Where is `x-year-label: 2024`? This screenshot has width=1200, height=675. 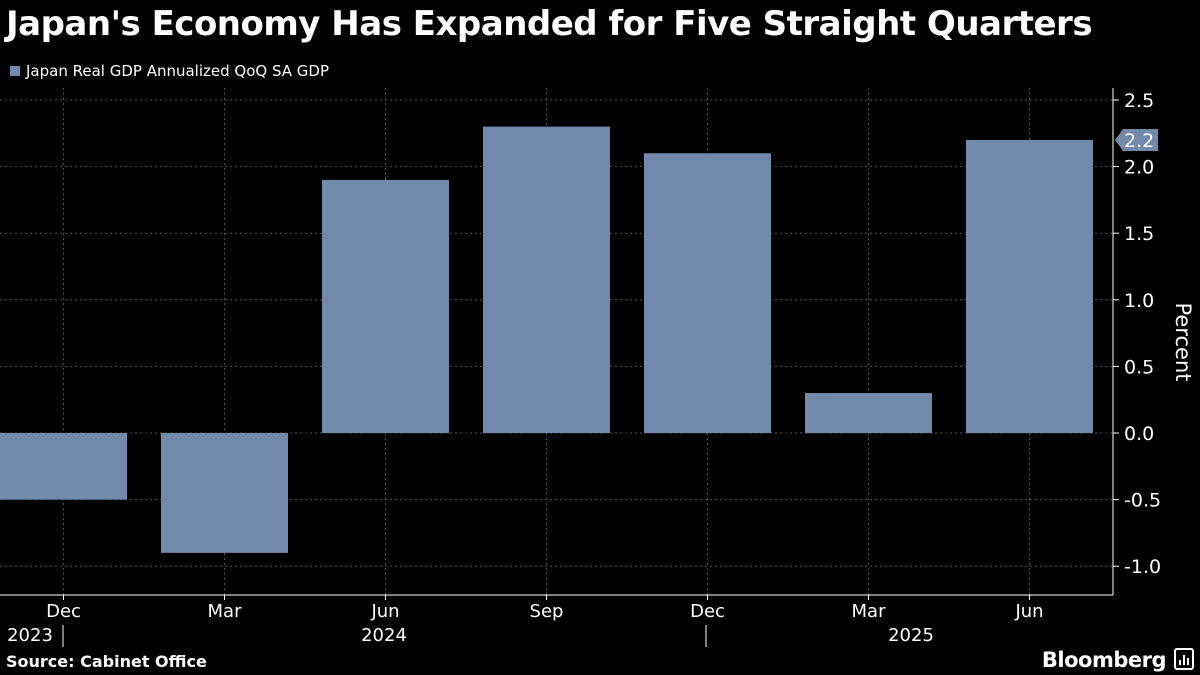
x-year-label: 2024 is located at coordinates (384, 635).